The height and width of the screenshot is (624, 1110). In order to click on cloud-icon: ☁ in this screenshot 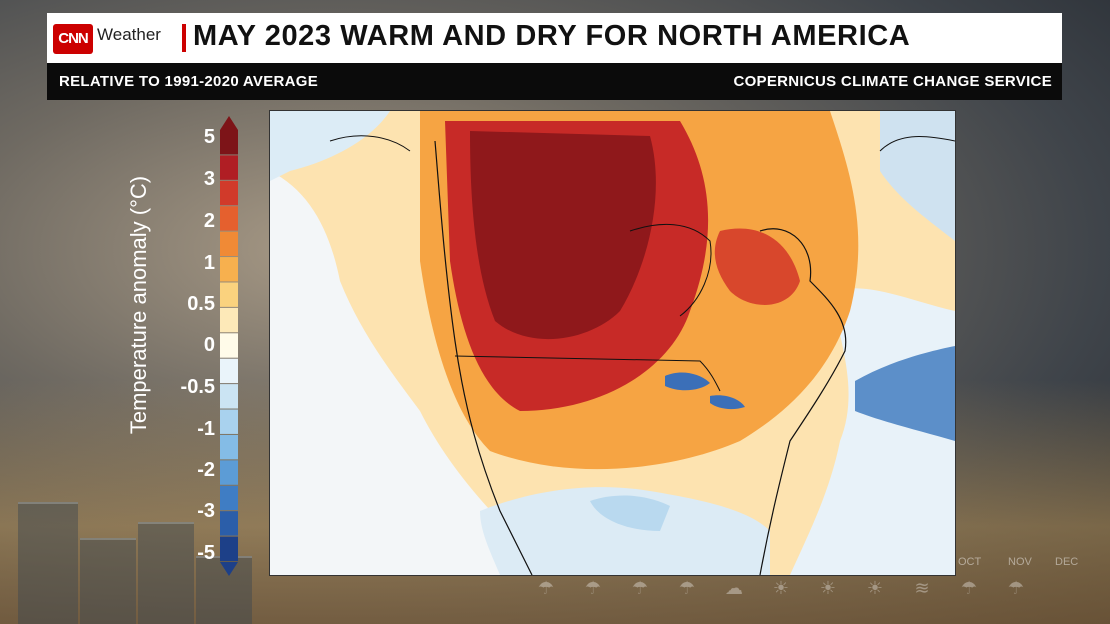, I will do `click(734, 588)`.